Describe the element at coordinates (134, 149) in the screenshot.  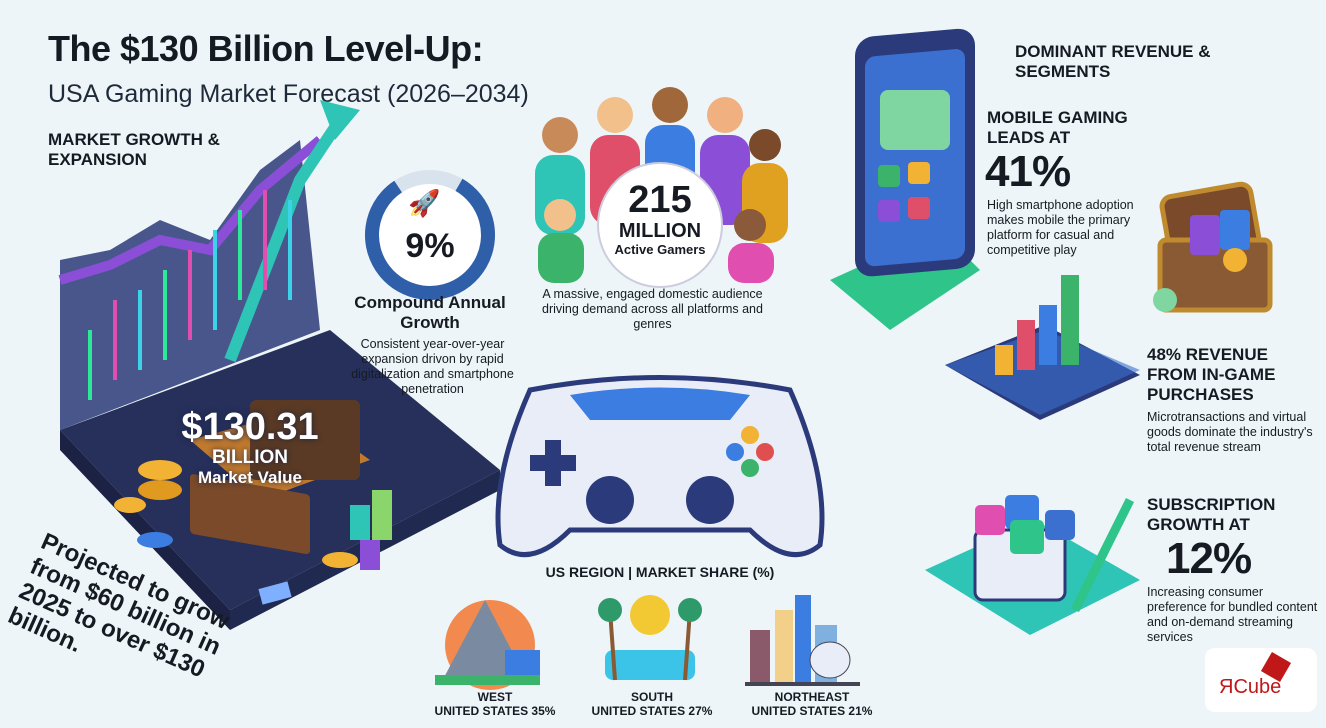
I see `market-growth-heading: MARKET GROWTH & EXPANSION` at that location.